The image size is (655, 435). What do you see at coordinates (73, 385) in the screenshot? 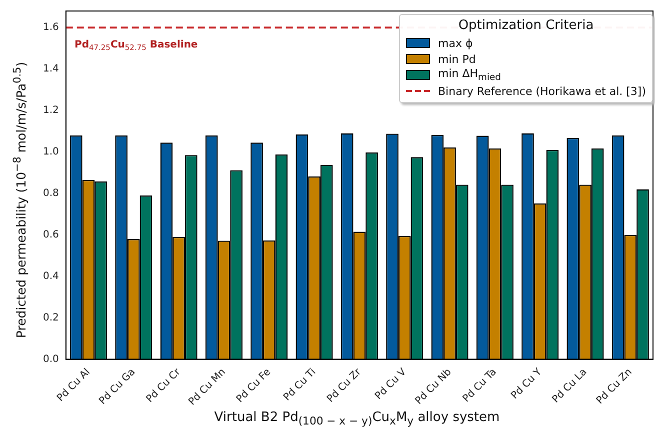
I see `x-tick-label: Pd Cu Al` at bounding box center [73, 385].